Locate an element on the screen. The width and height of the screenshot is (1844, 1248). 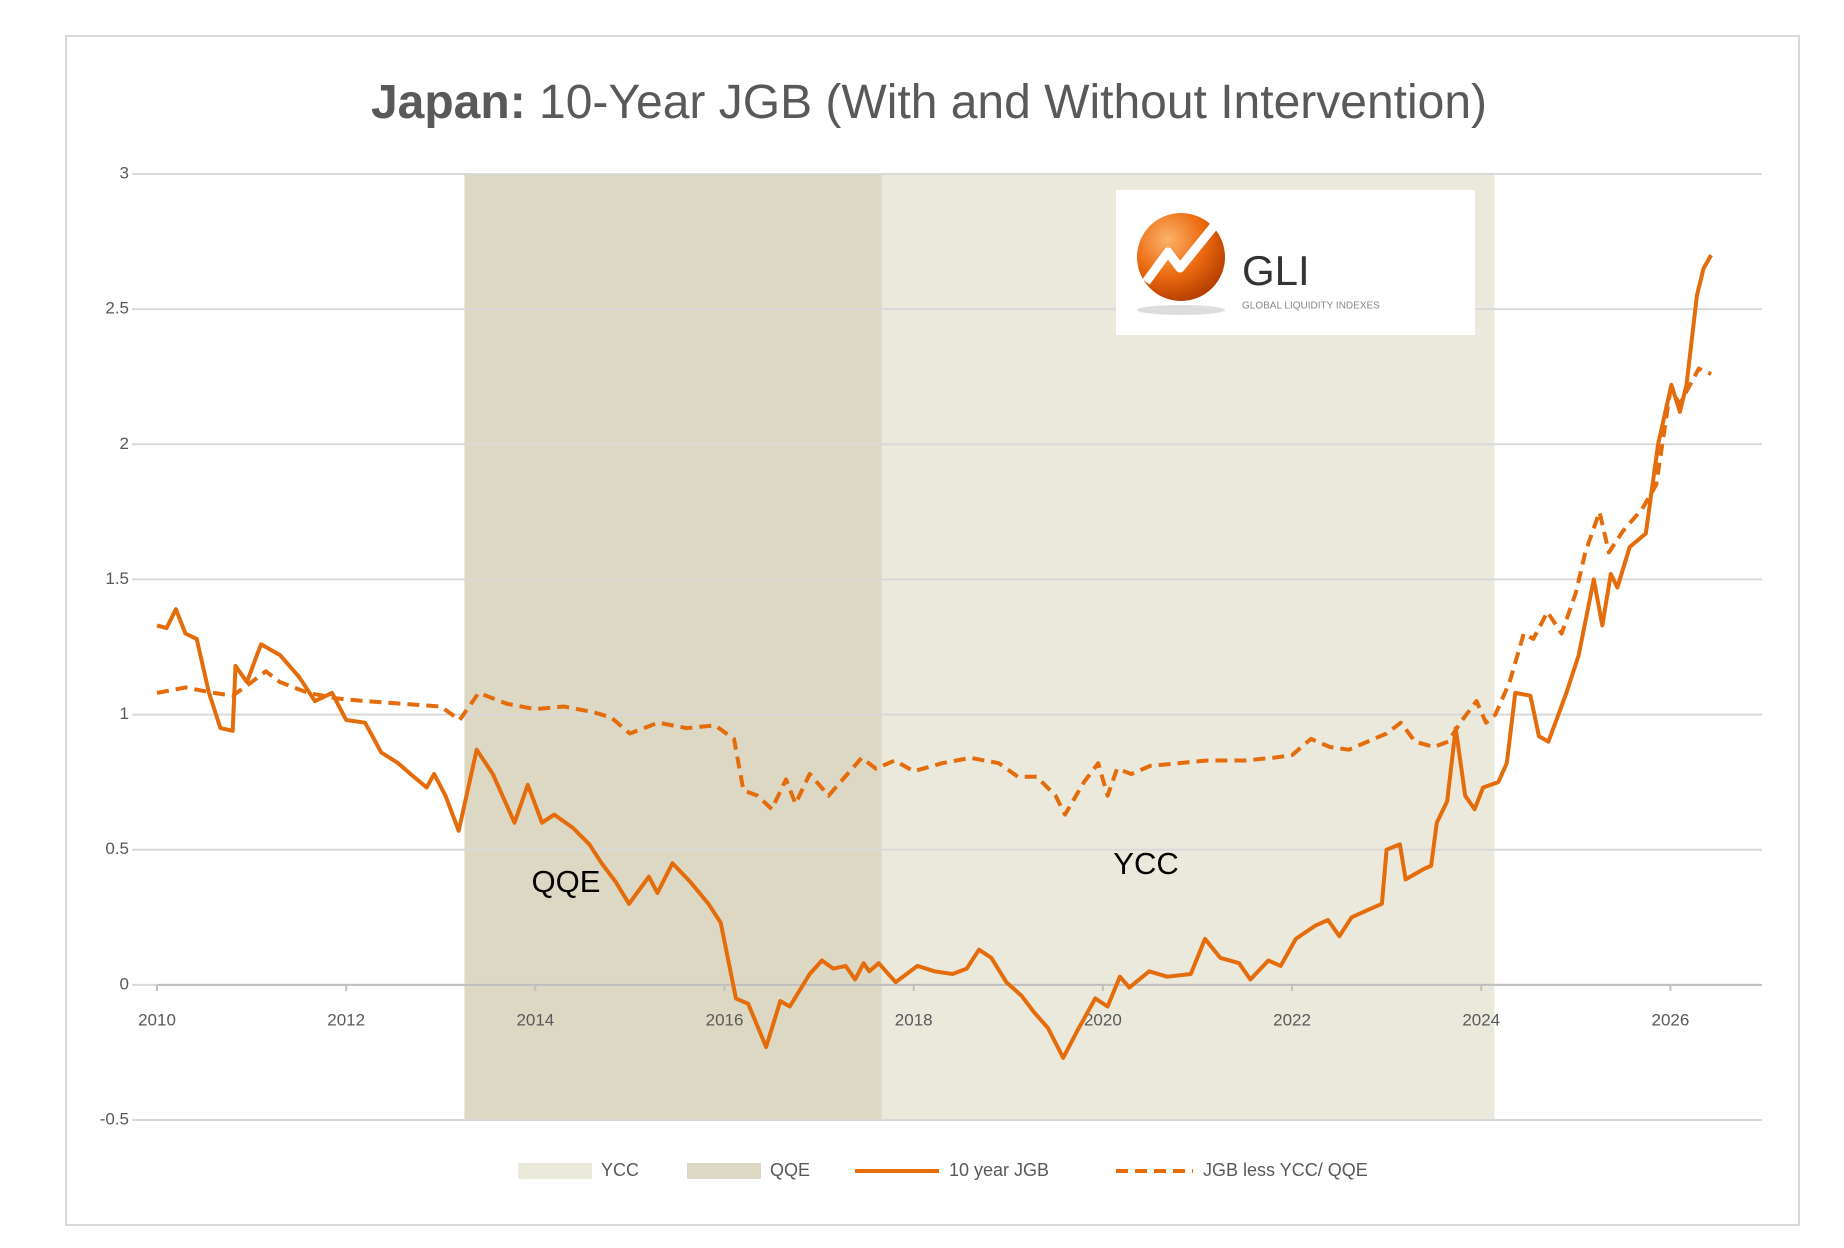
y-tick-label: 0.5 is located at coordinates (117, 848).